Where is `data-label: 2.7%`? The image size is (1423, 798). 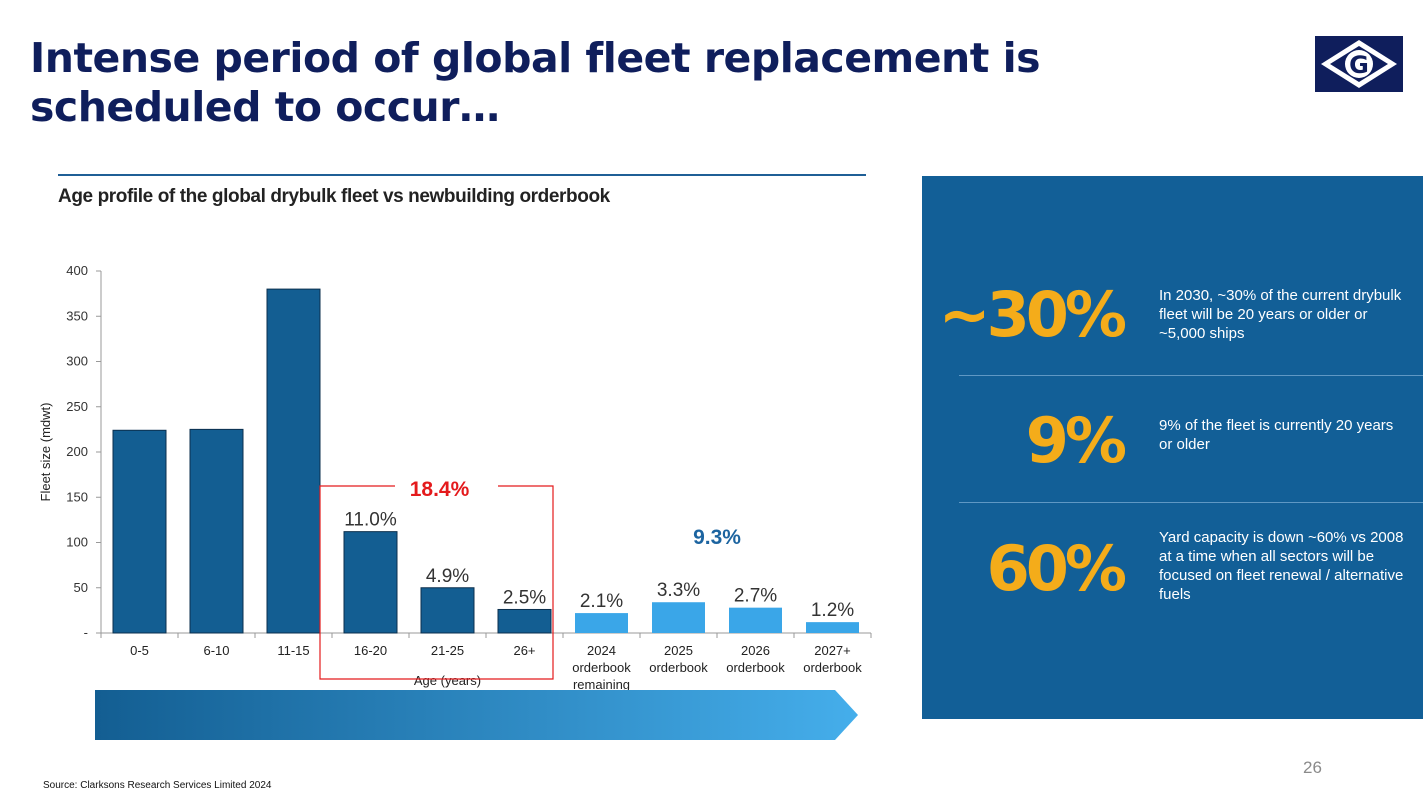 data-label: 2.7% is located at coordinates (755, 596).